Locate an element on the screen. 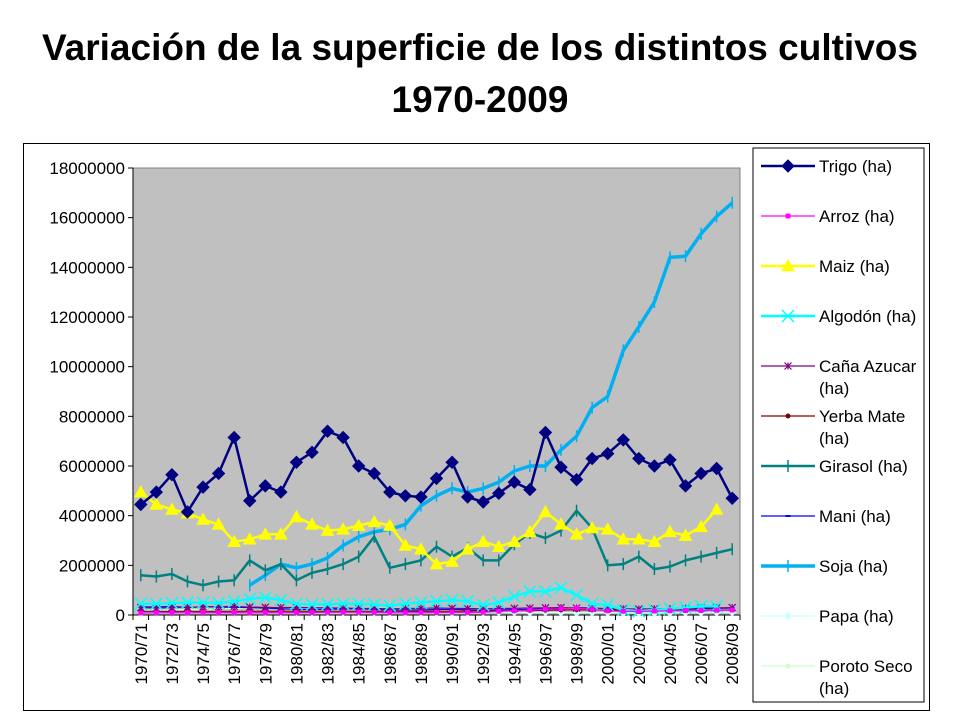  y-tick-label: 2000000 is located at coordinates (92, 565).